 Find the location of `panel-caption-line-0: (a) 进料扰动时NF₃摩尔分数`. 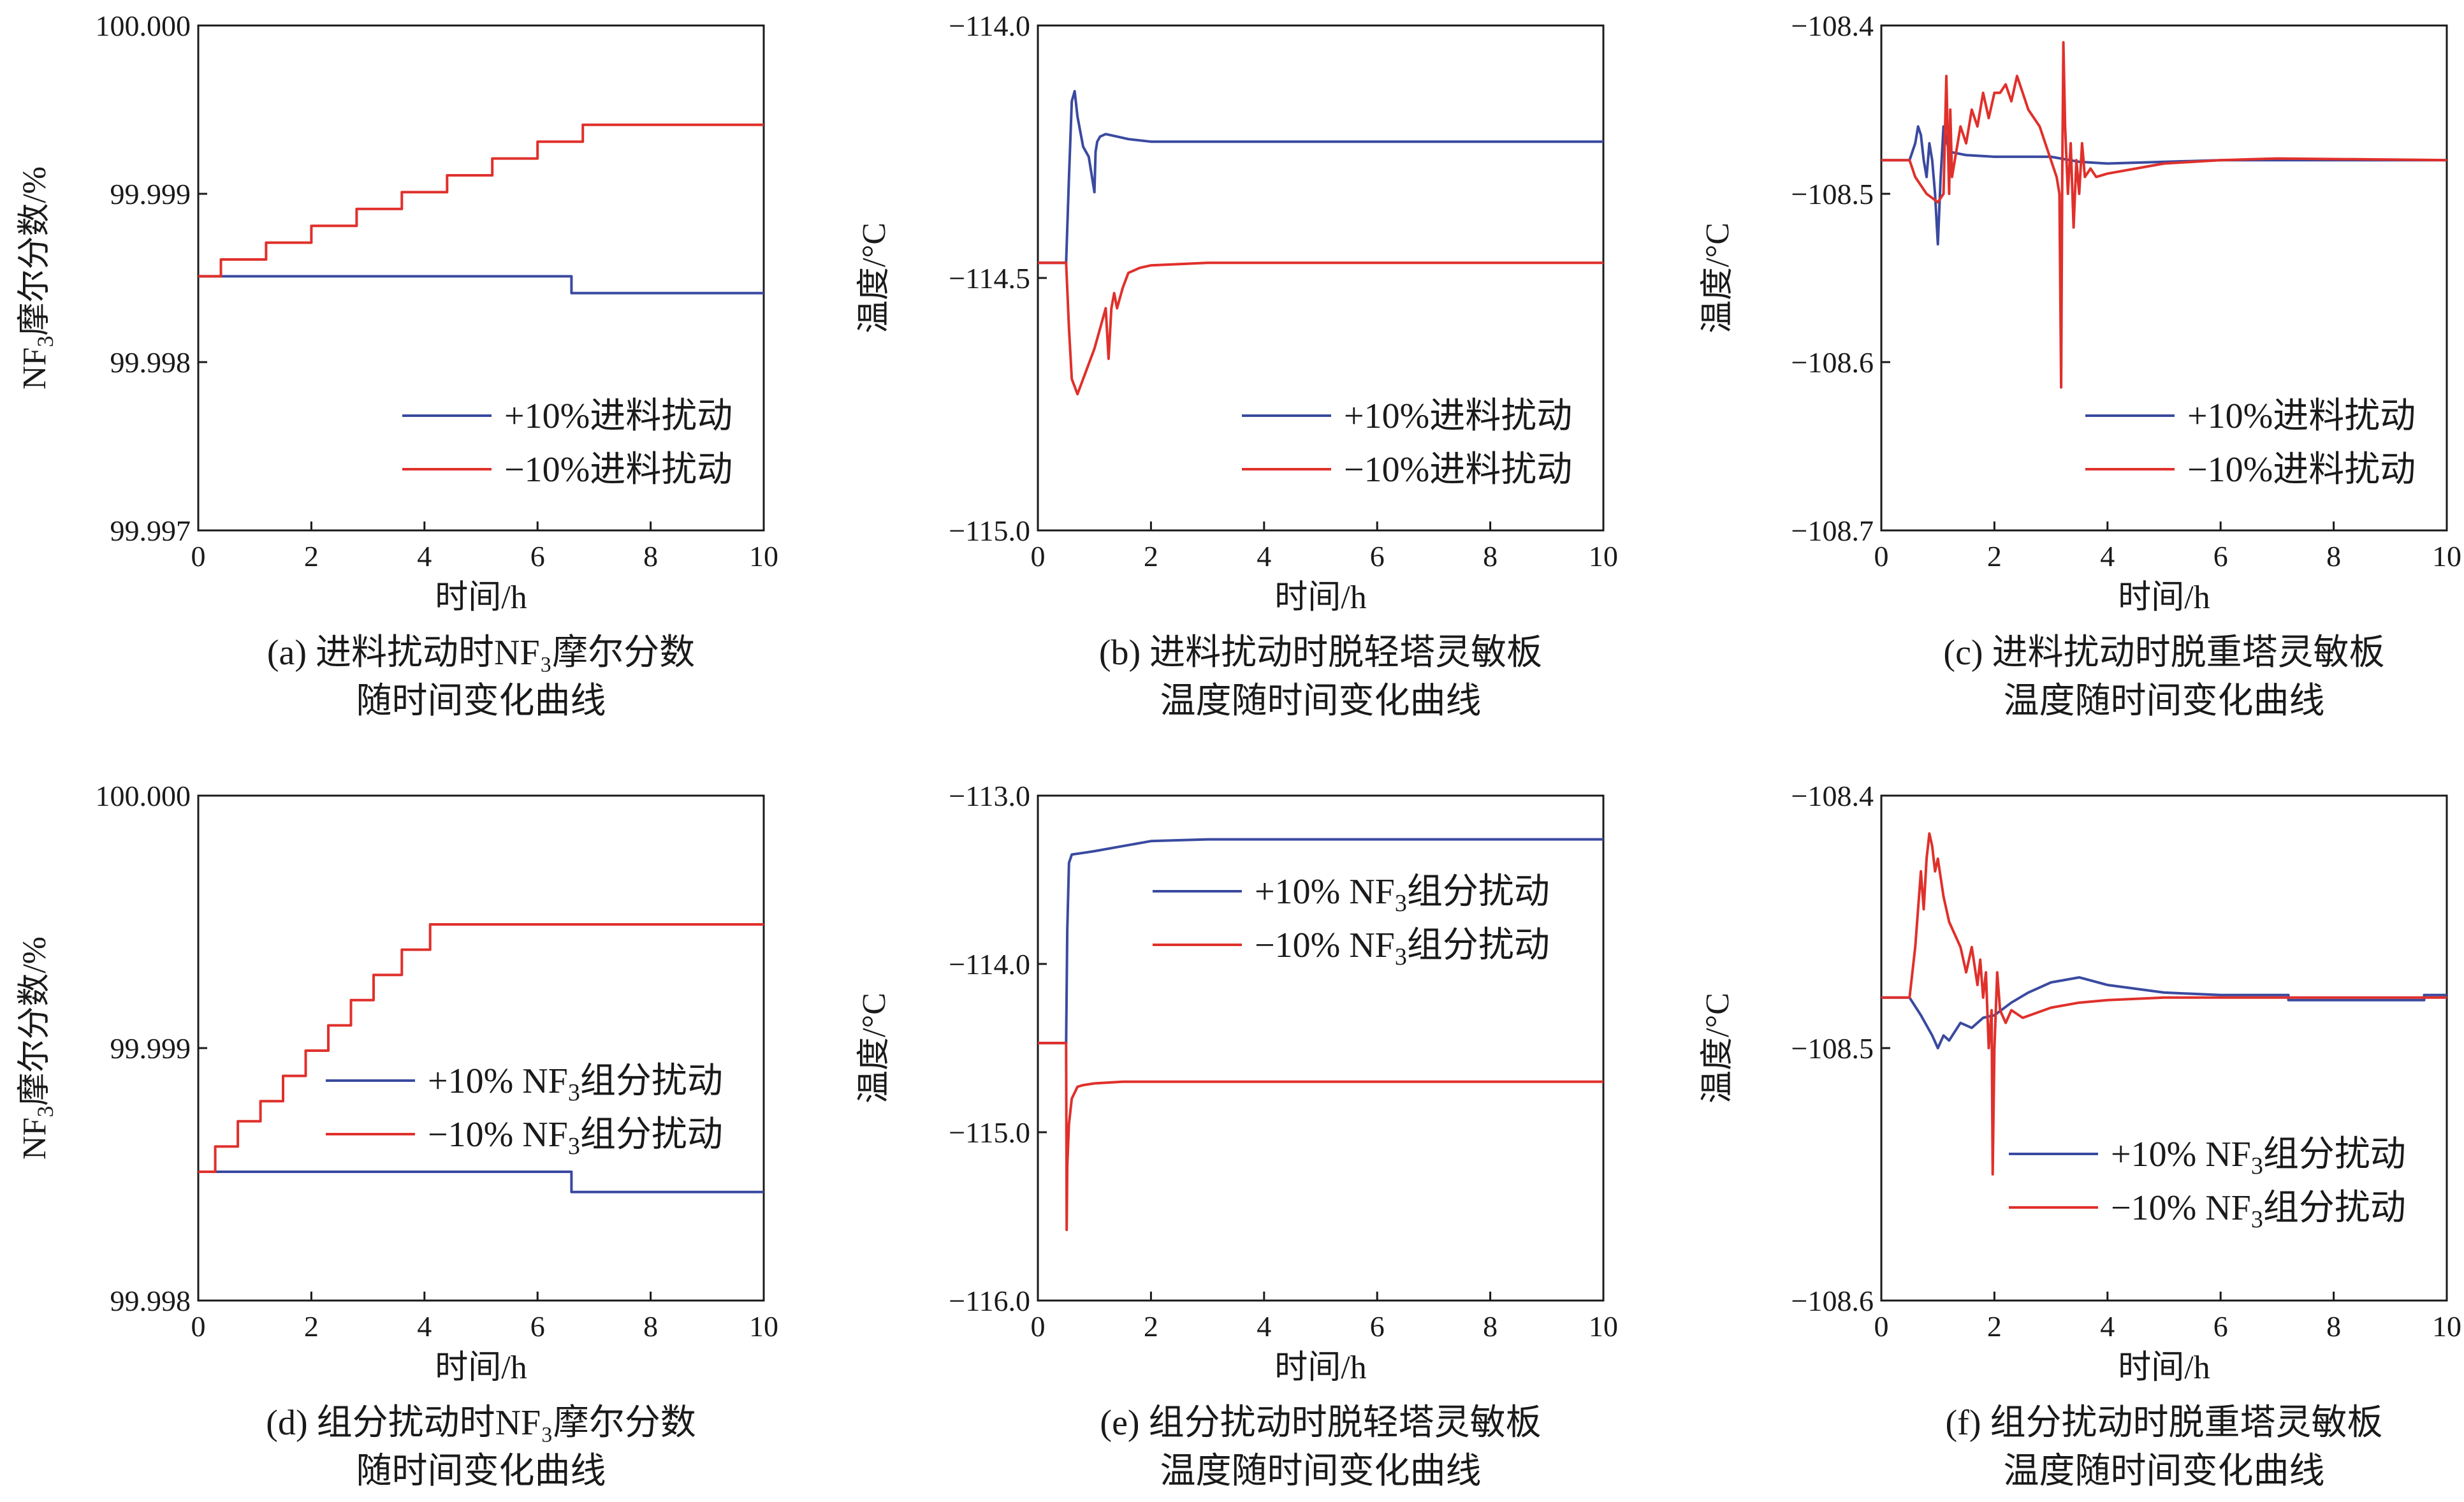

panel-caption-line-0: (a) 进料扰动时NF₃摩尔分数 is located at coordinates (481, 653).